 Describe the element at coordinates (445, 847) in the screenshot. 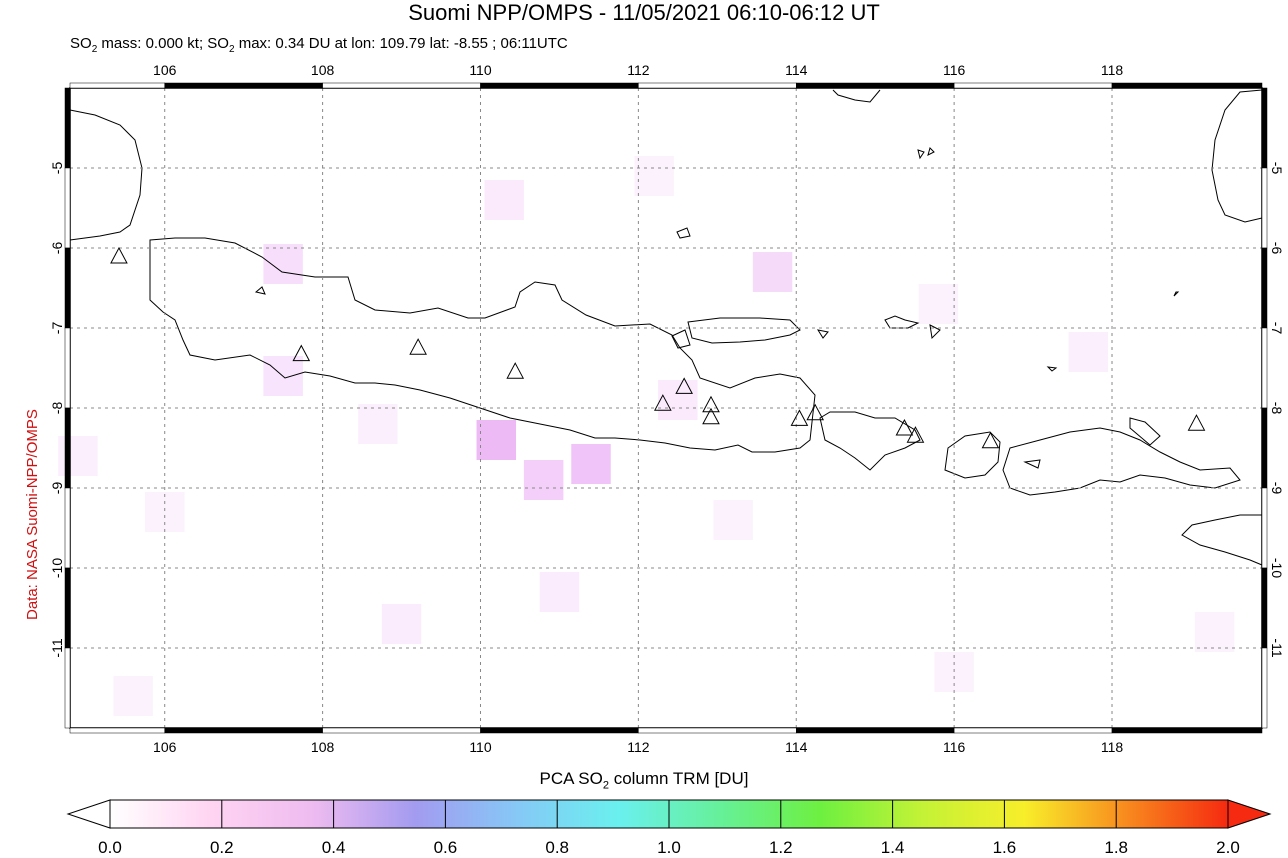

I see `colorbar-tick-label: 0.6` at that location.